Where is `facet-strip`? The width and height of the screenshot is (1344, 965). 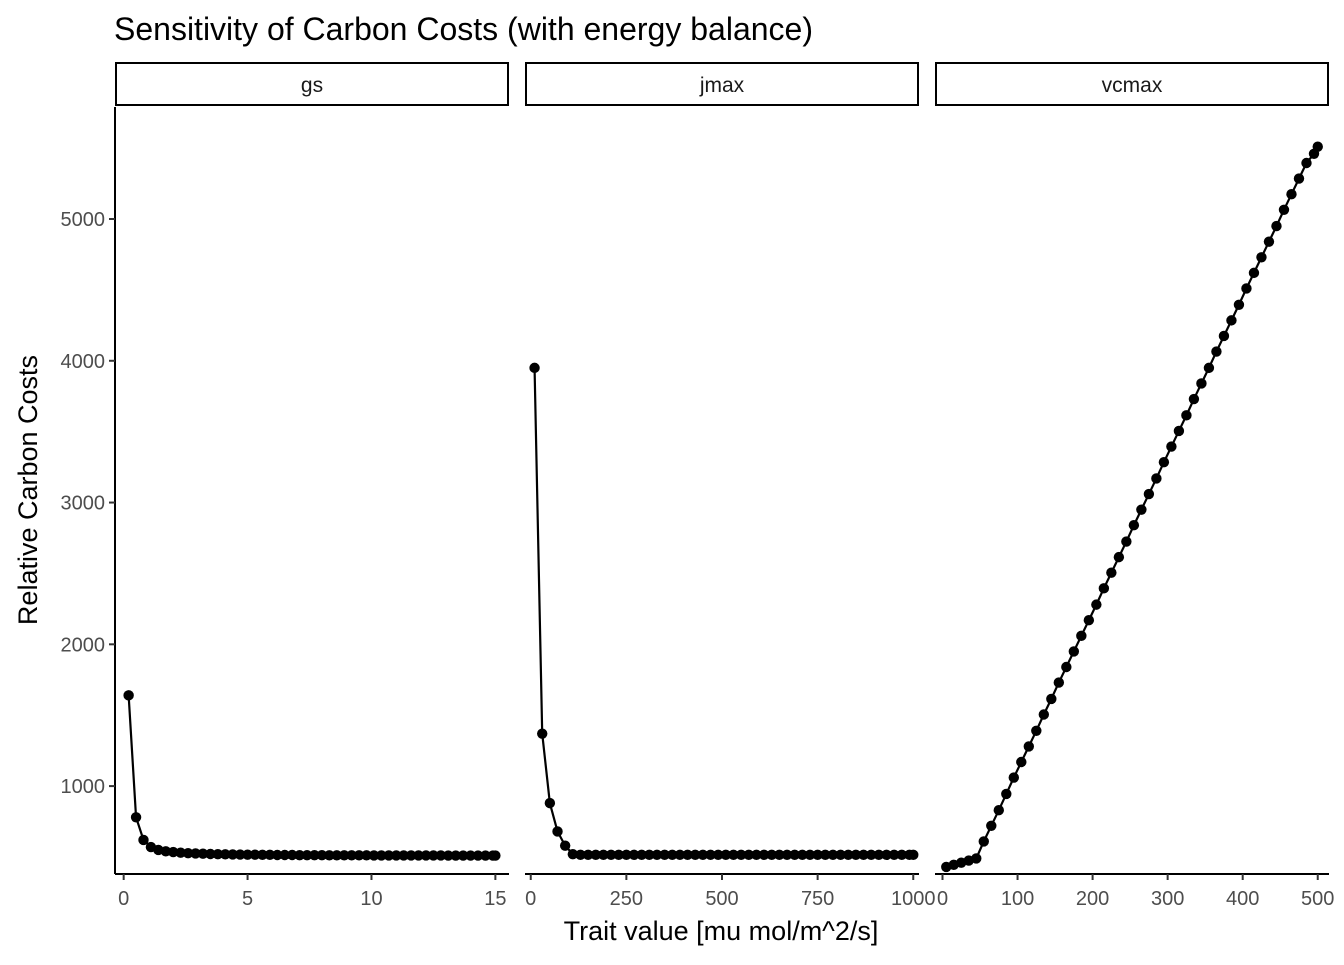 facet-strip is located at coordinates (312, 84).